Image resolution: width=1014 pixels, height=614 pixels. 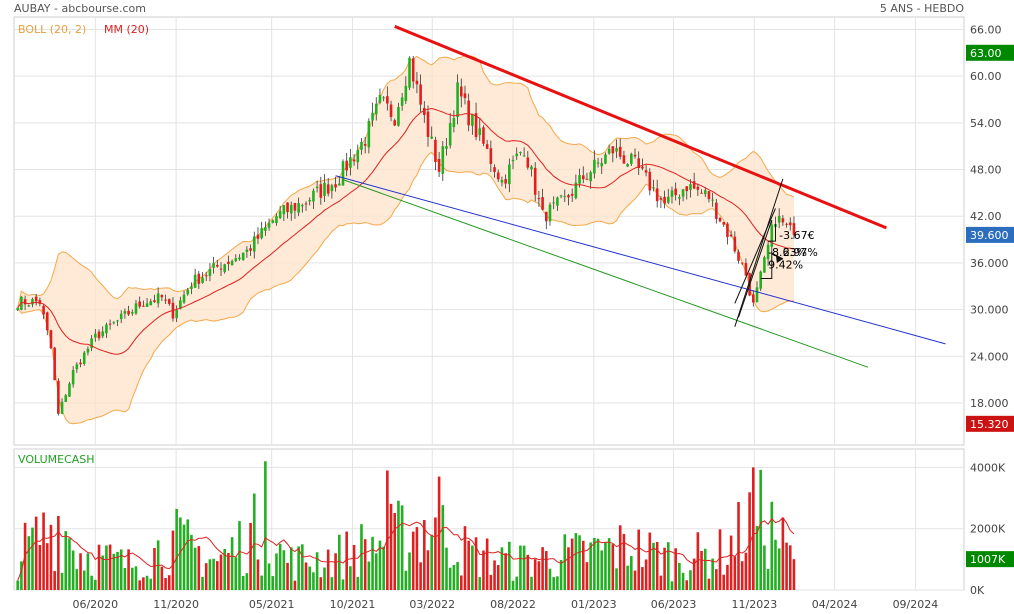 What do you see at coordinates (990, 559) in the screenshot?
I see `volume-badge-bg` at bounding box center [990, 559].